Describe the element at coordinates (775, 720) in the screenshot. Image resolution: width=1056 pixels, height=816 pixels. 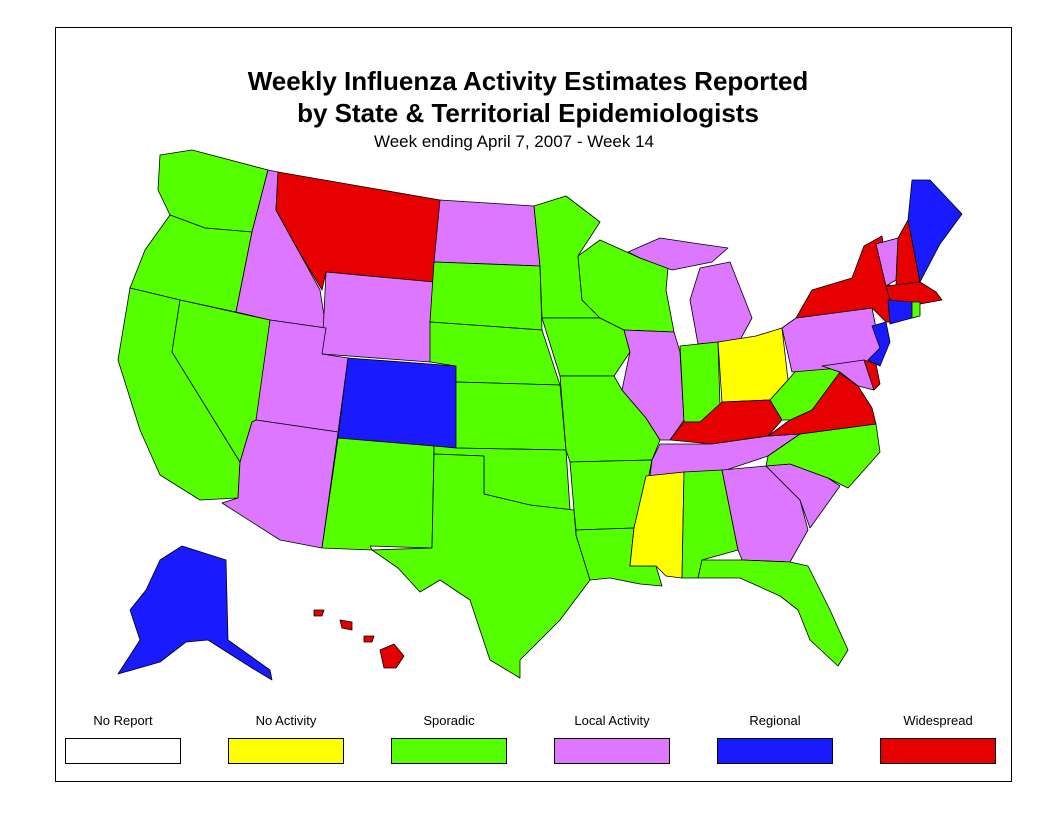
I see `legend-label-regional: Regional` at that location.